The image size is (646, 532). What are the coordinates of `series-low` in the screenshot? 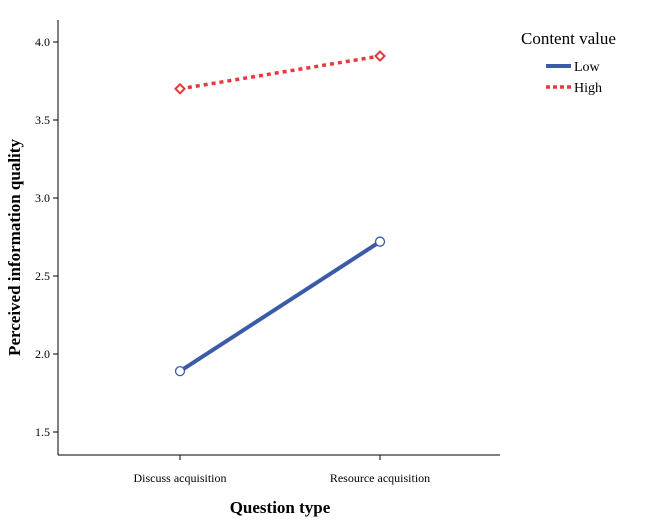 It's located at (280, 306).